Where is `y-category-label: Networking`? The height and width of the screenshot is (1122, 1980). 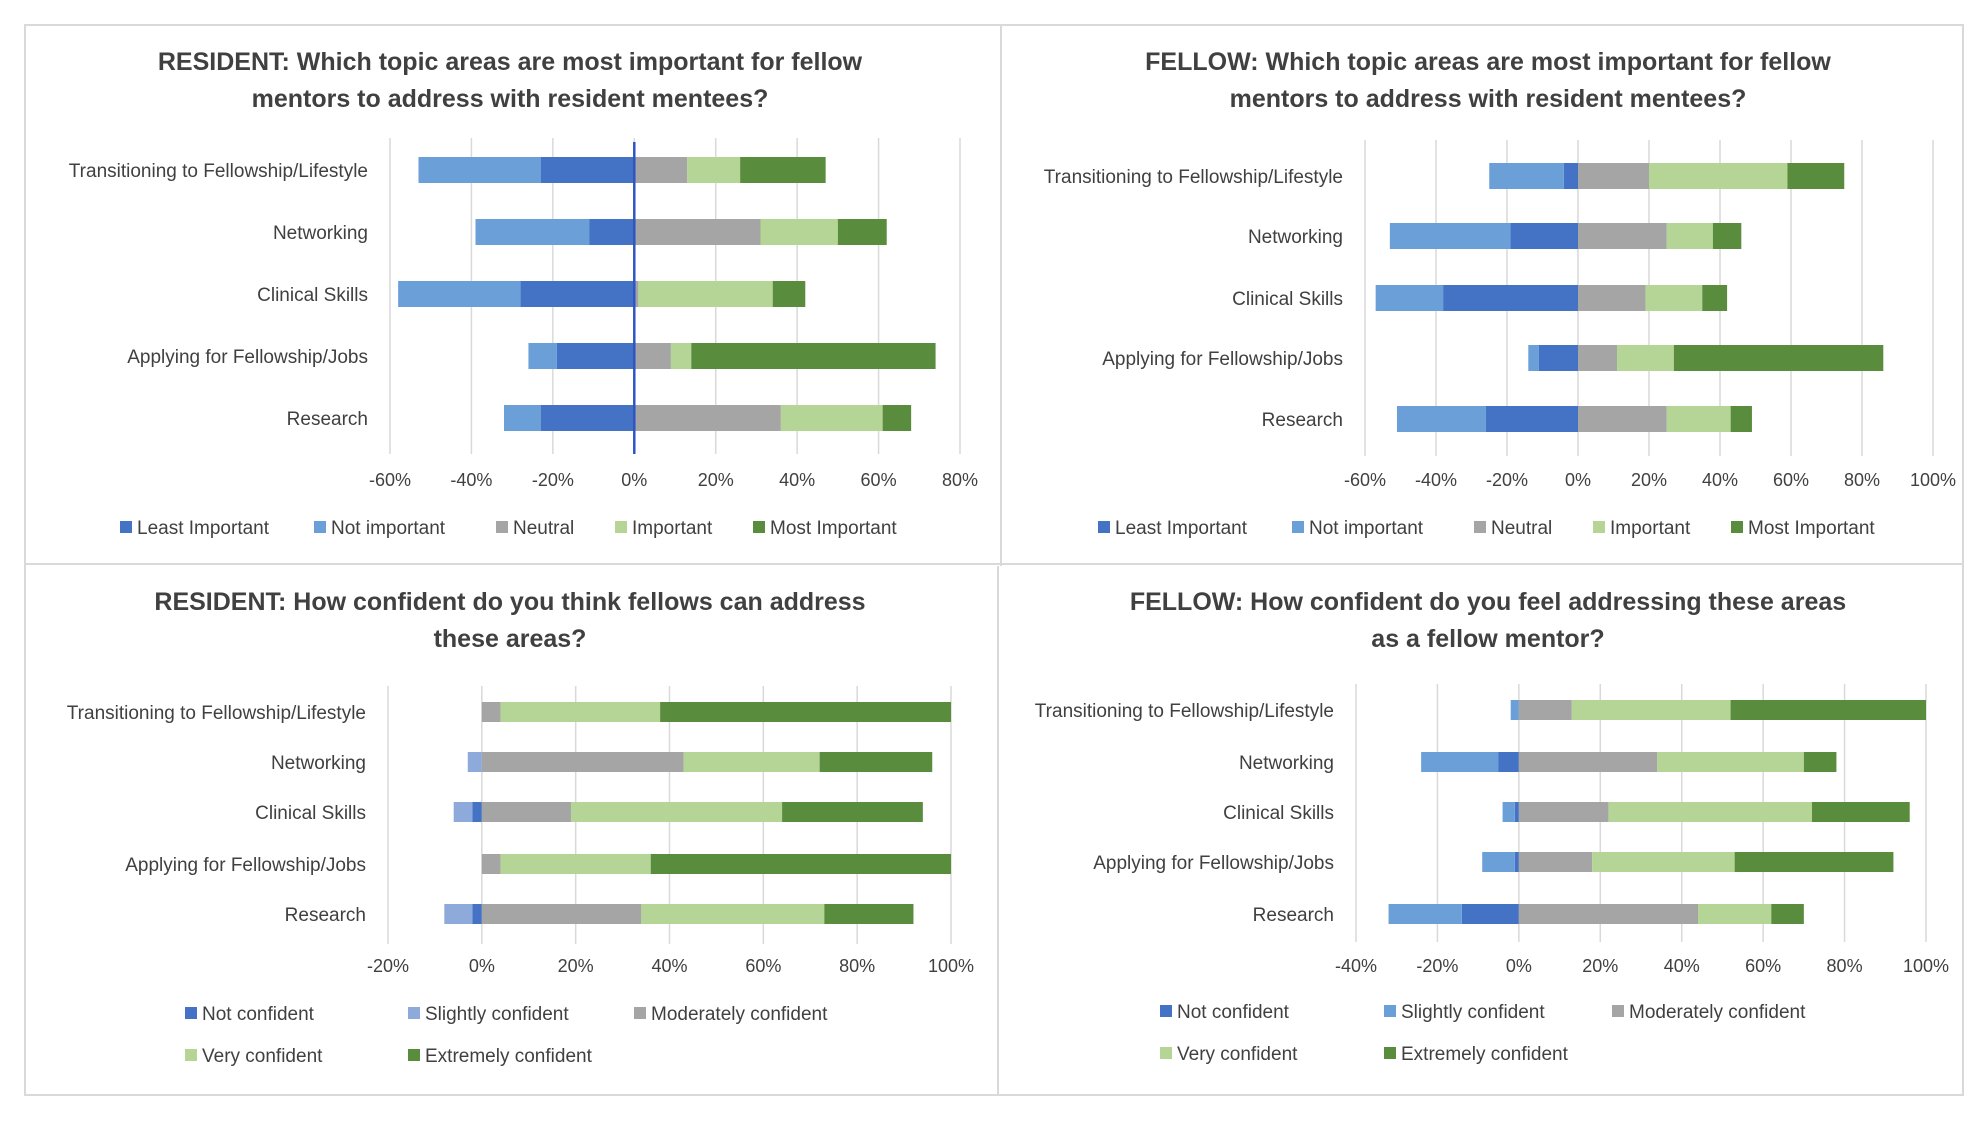 y-category-label: Networking is located at coordinates (320, 233).